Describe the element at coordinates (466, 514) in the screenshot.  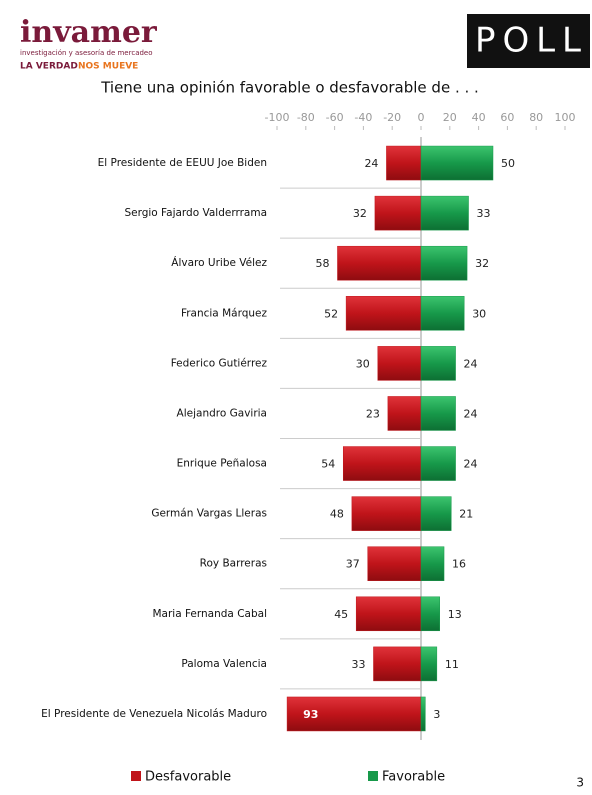
I see `value-label: 21` at that location.